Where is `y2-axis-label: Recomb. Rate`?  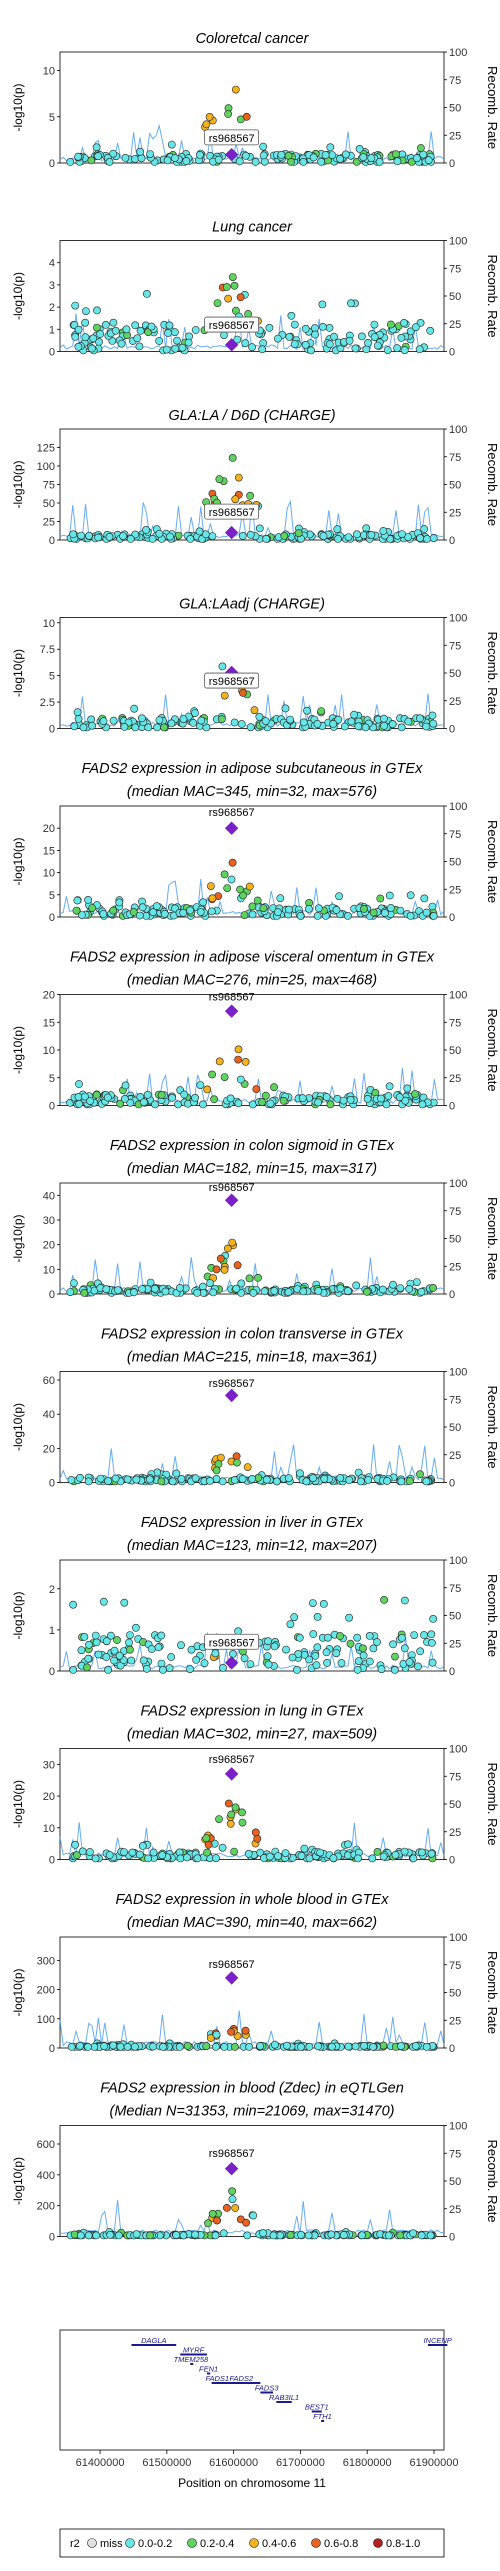
y2-axis-label: Recomb. Rate is located at coordinates (492, 1238).